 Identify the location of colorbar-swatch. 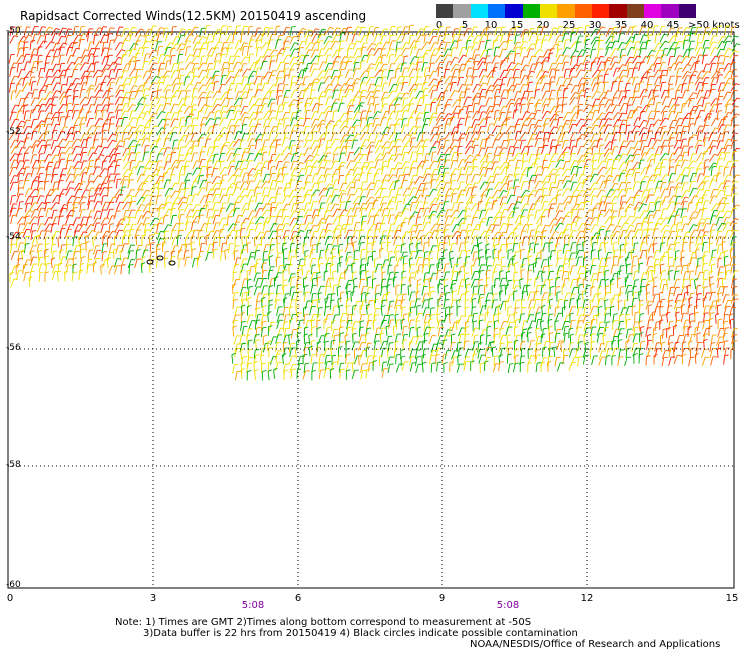
(496, 11).